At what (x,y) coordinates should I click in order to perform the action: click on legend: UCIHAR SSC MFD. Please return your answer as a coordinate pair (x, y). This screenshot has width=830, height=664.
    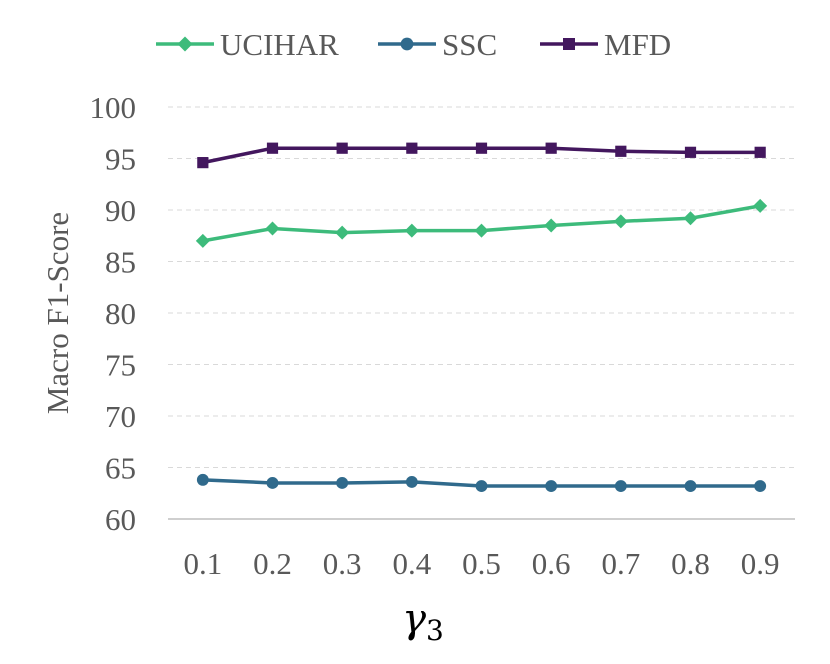
    Looking at the image, I should click on (413, 44).